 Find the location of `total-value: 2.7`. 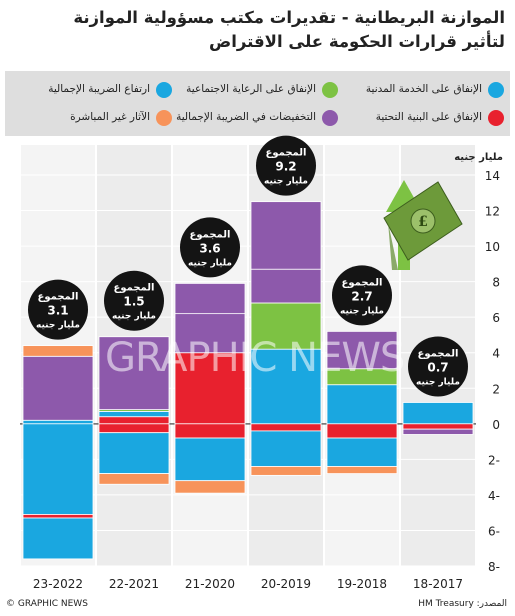

total-value: 2.7 is located at coordinates (361, 296).